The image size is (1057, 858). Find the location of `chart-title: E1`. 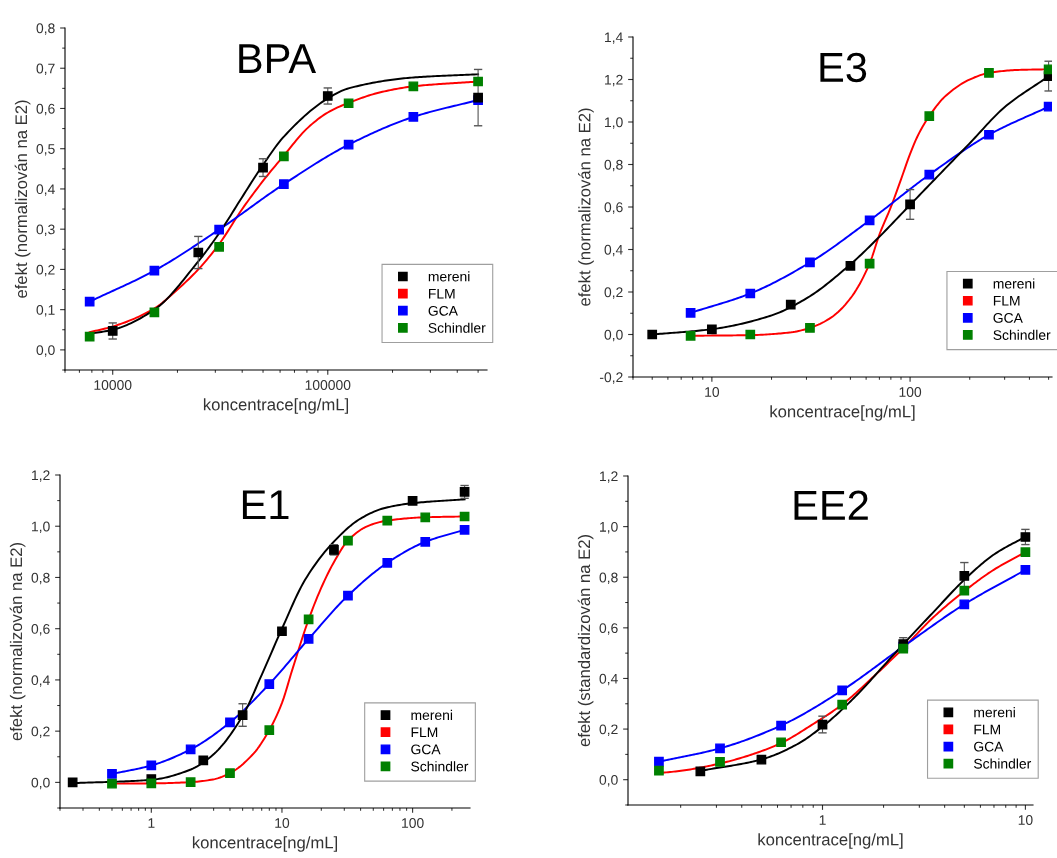

chart-title: E1 is located at coordinates (265, 505).